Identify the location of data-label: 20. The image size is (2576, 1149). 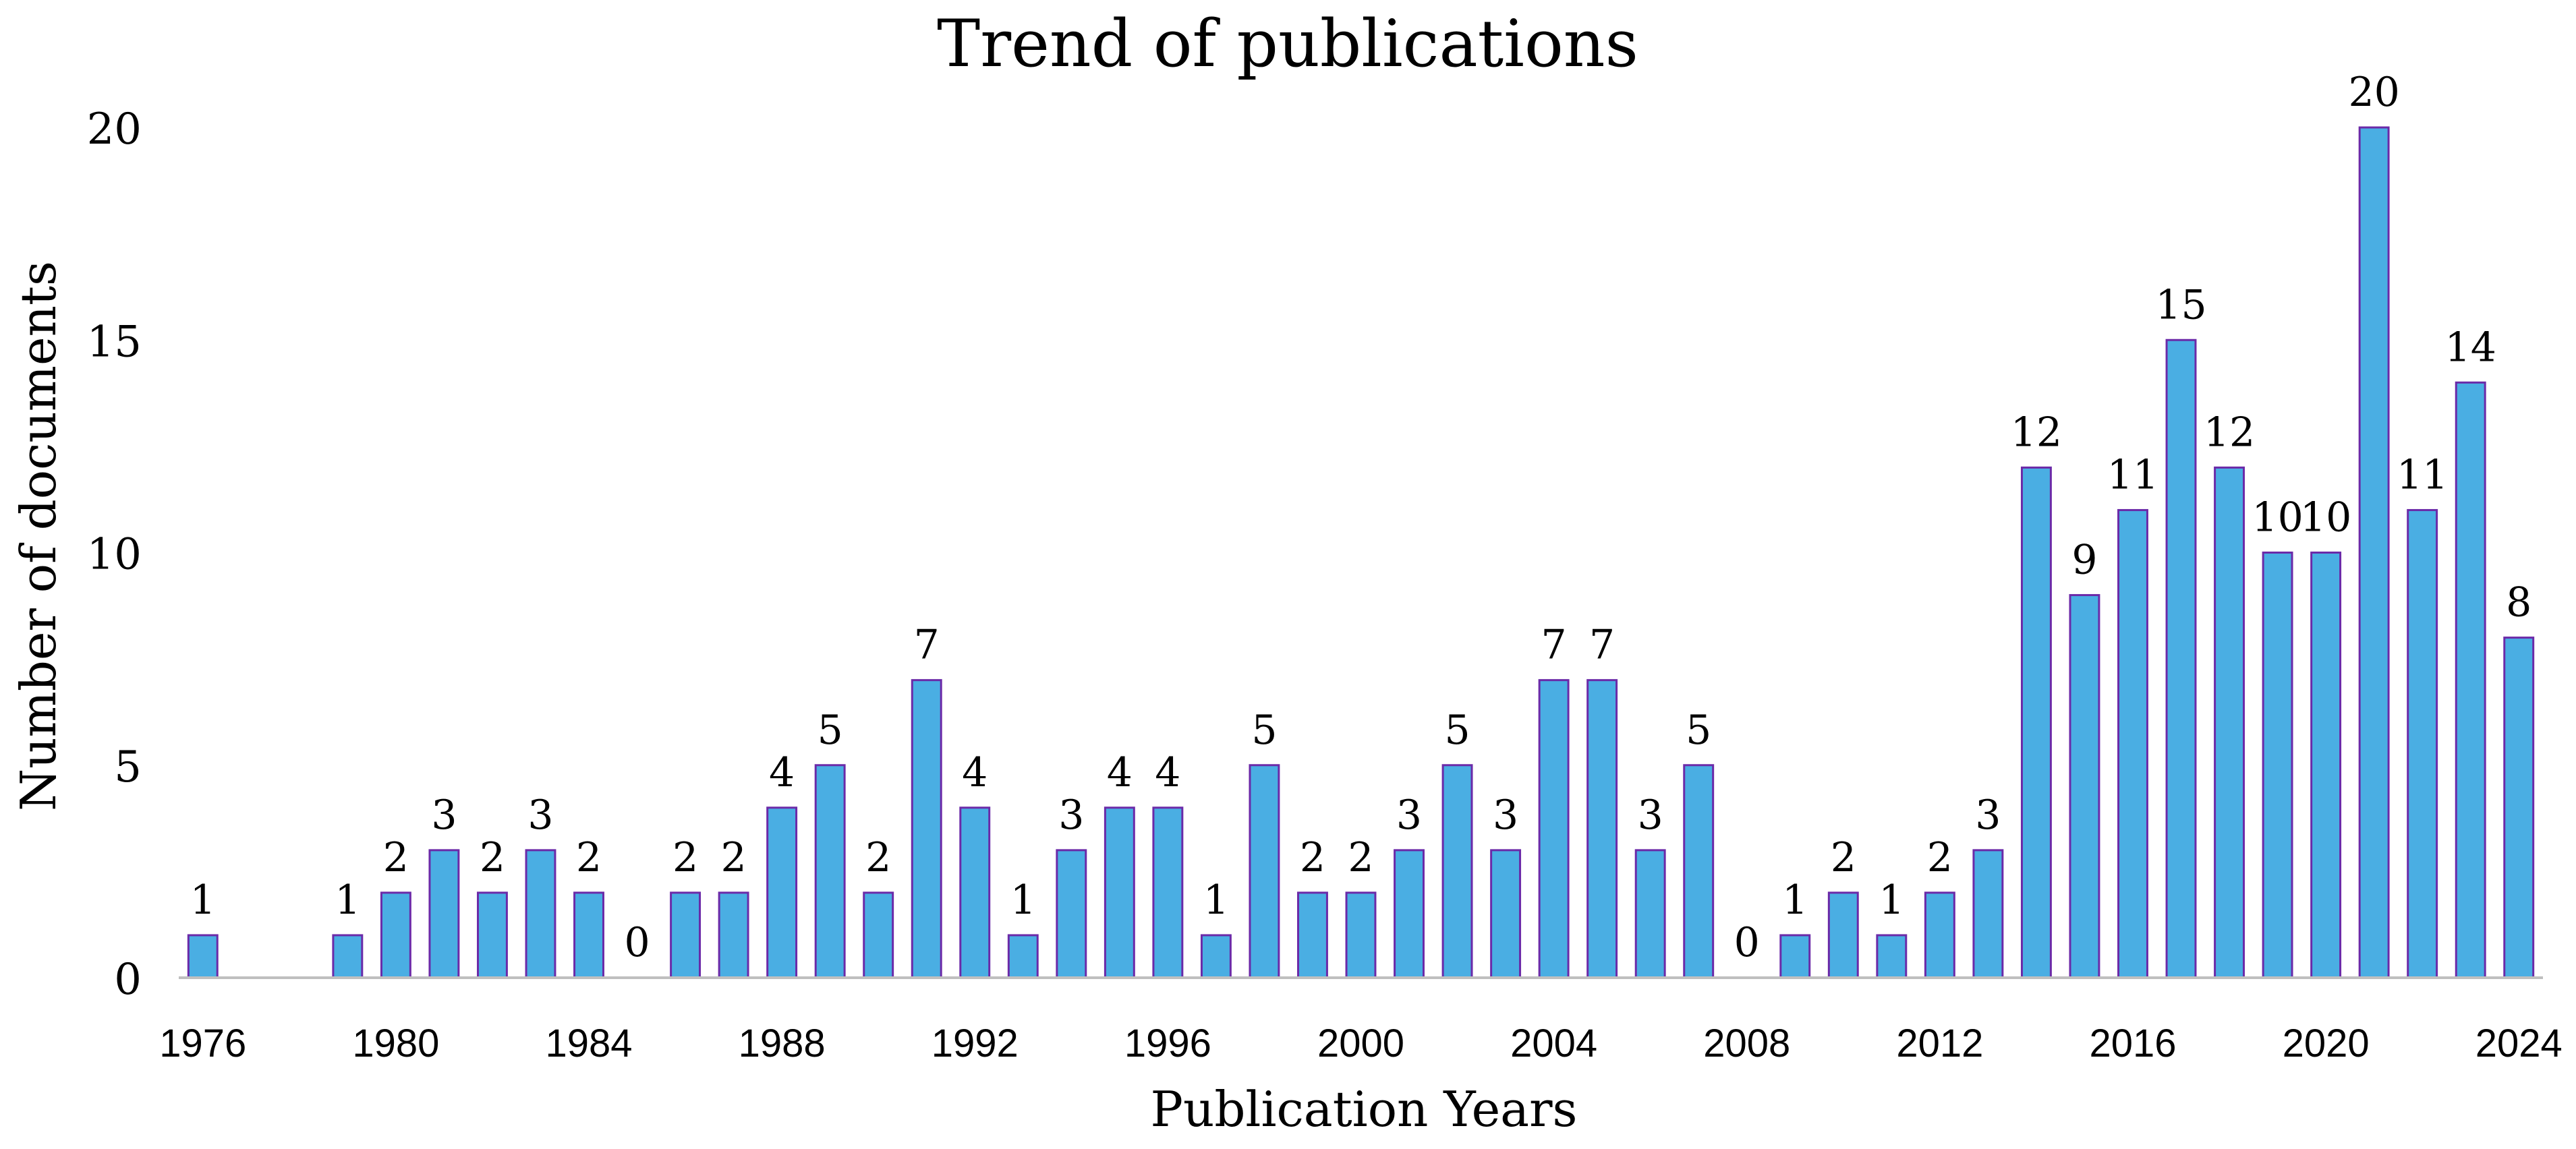
(2373, 93).